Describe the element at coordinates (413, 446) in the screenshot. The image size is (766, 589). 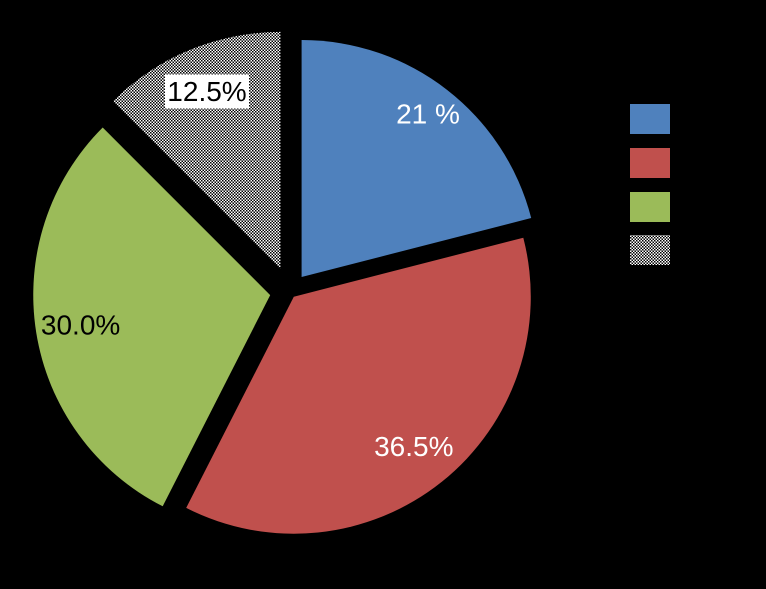
I see `pie-data-label: 36.5%` at that location.